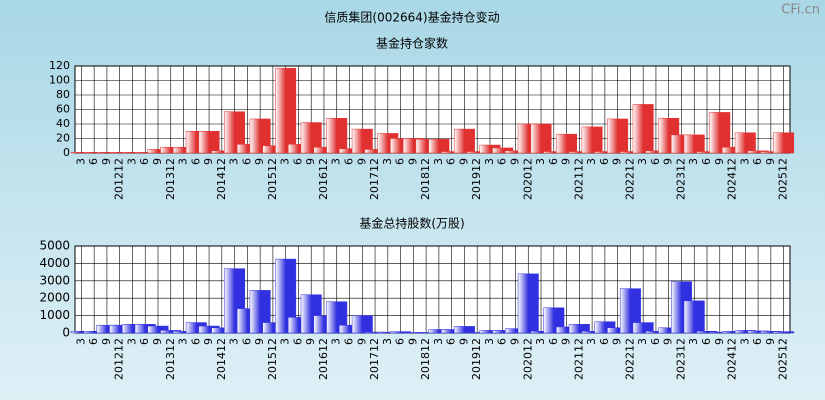 This screenshot has height=400, width=825. I want to click on y-tick-label: 1000, so click(54, 315).